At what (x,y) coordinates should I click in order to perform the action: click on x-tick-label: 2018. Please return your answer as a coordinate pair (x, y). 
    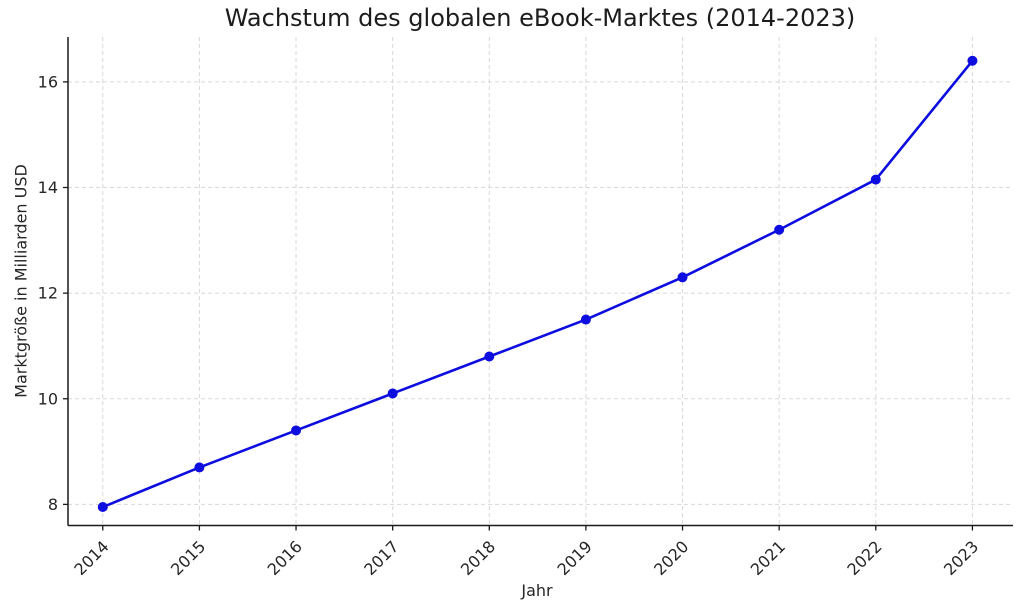
    Looking at the image, I should click on (478, 558).